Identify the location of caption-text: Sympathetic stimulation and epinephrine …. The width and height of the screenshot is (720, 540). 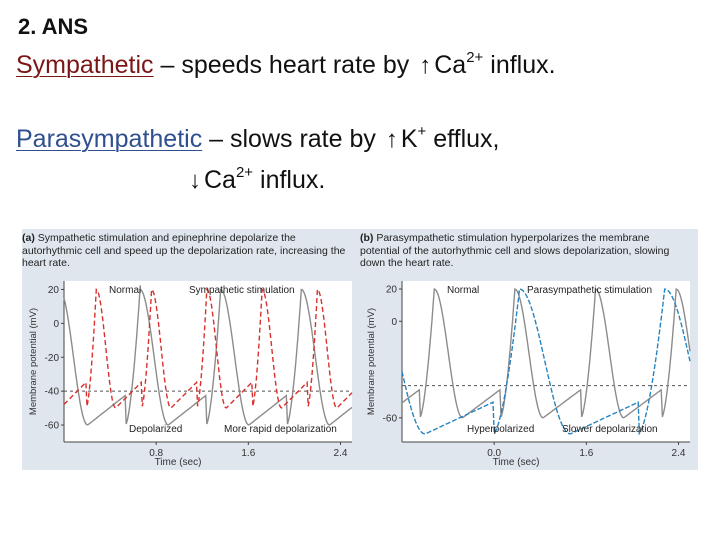
(184, 250).